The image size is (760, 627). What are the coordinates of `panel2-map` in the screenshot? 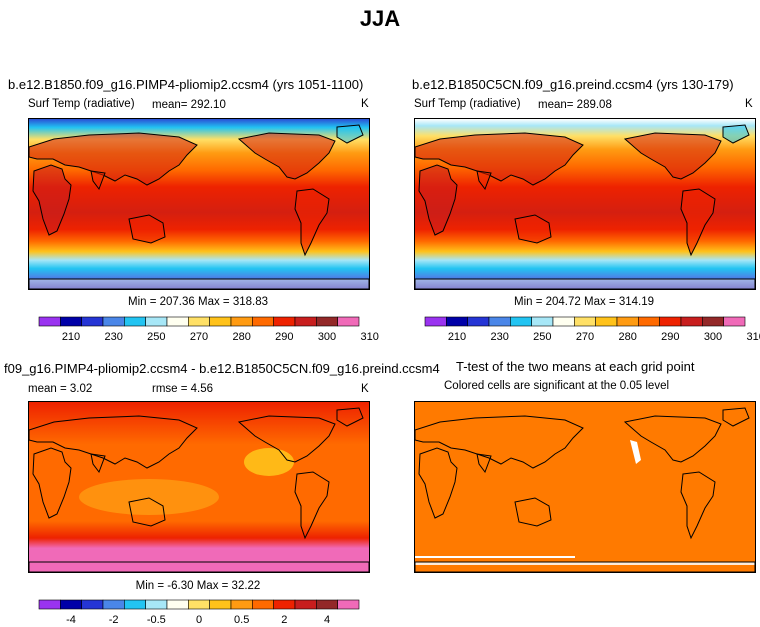 It's located at (585, 204).